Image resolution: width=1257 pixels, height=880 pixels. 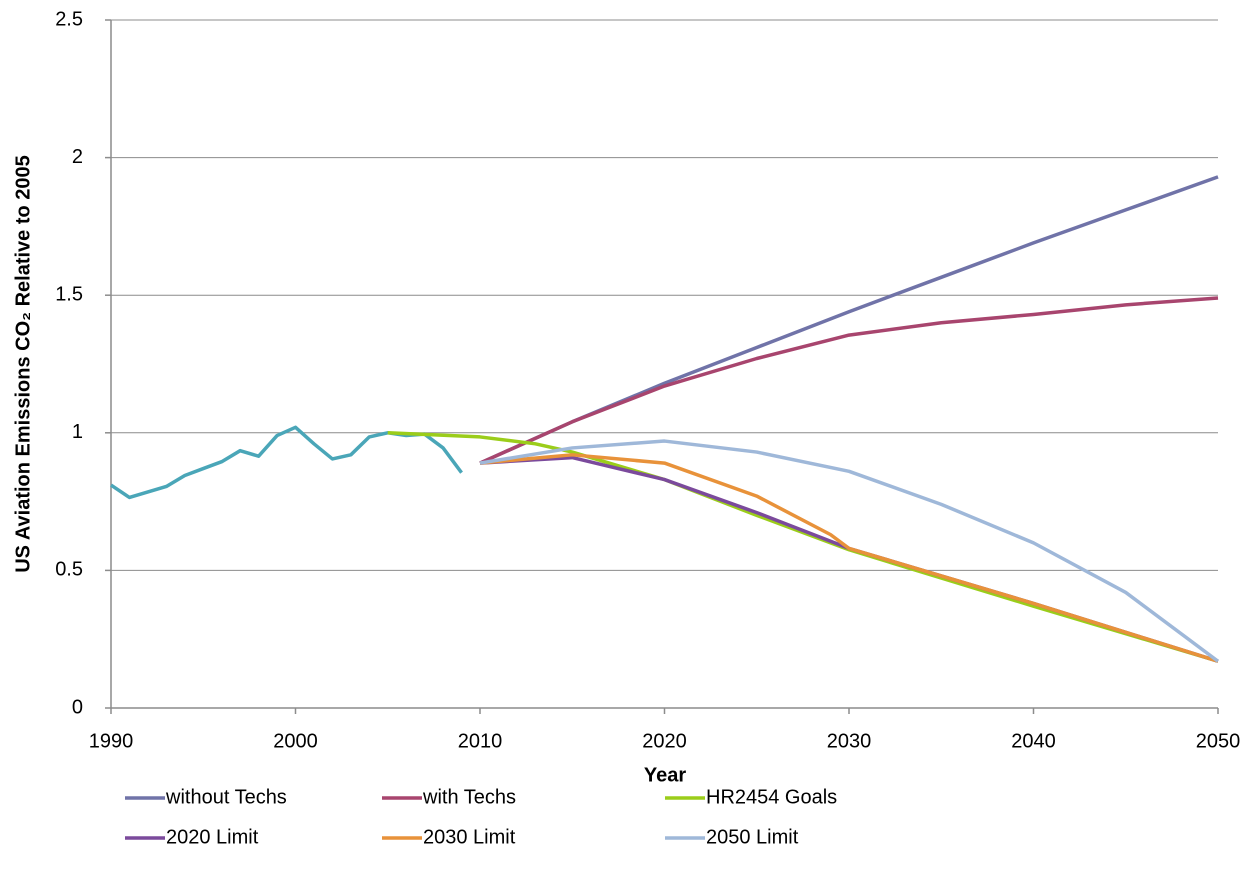 What do you see at coordinates (1218, 741) in the screenshot?
I see `x-tick-label: 2050` at bounding box center [1218, 741].